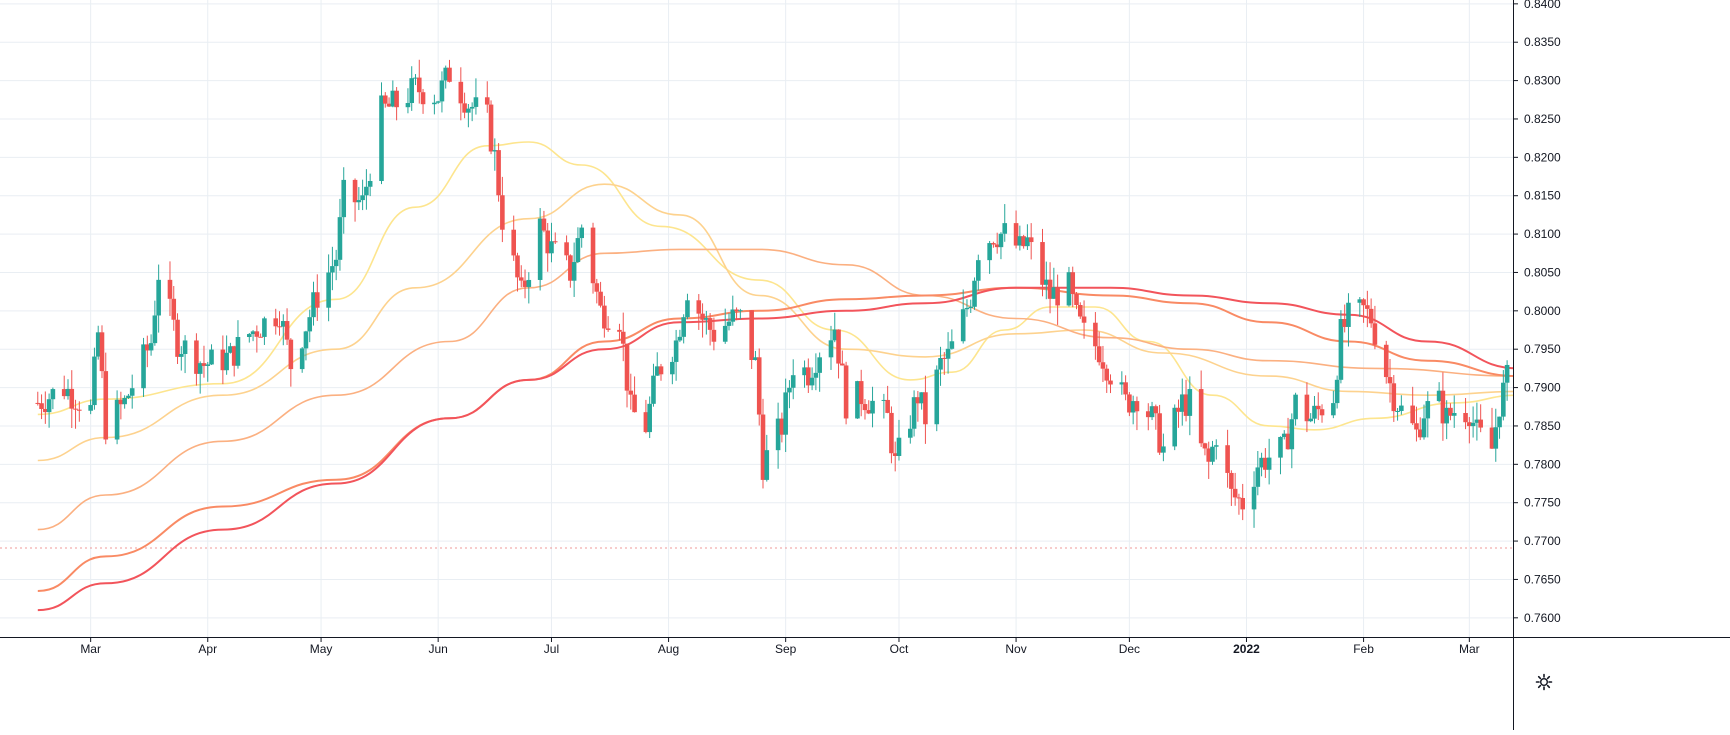  What do you see at coordinates (1544, 682) in the screenshot?
I see `settings-button` at bounding box center [1544, 682].